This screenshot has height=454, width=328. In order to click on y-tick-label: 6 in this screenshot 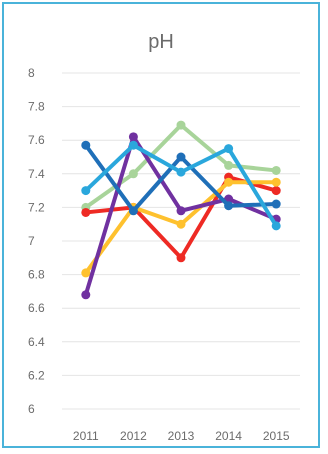, I will do `click(31, 409)`.